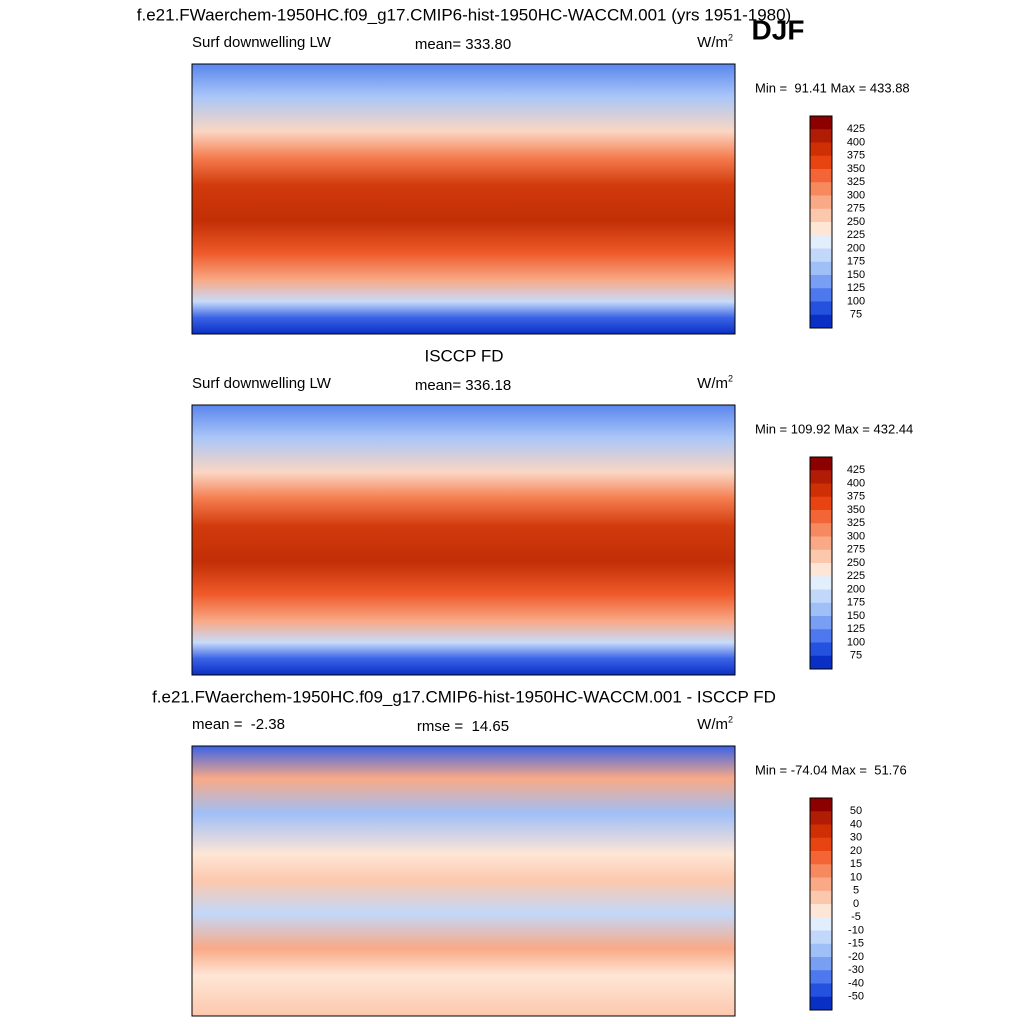 The image size is (1024, 1024). What do you see at coordinates (262, 42) in the screenshot?
I see `panel-left-label: Surf downwelling LW` at bounding box center [262, 42].